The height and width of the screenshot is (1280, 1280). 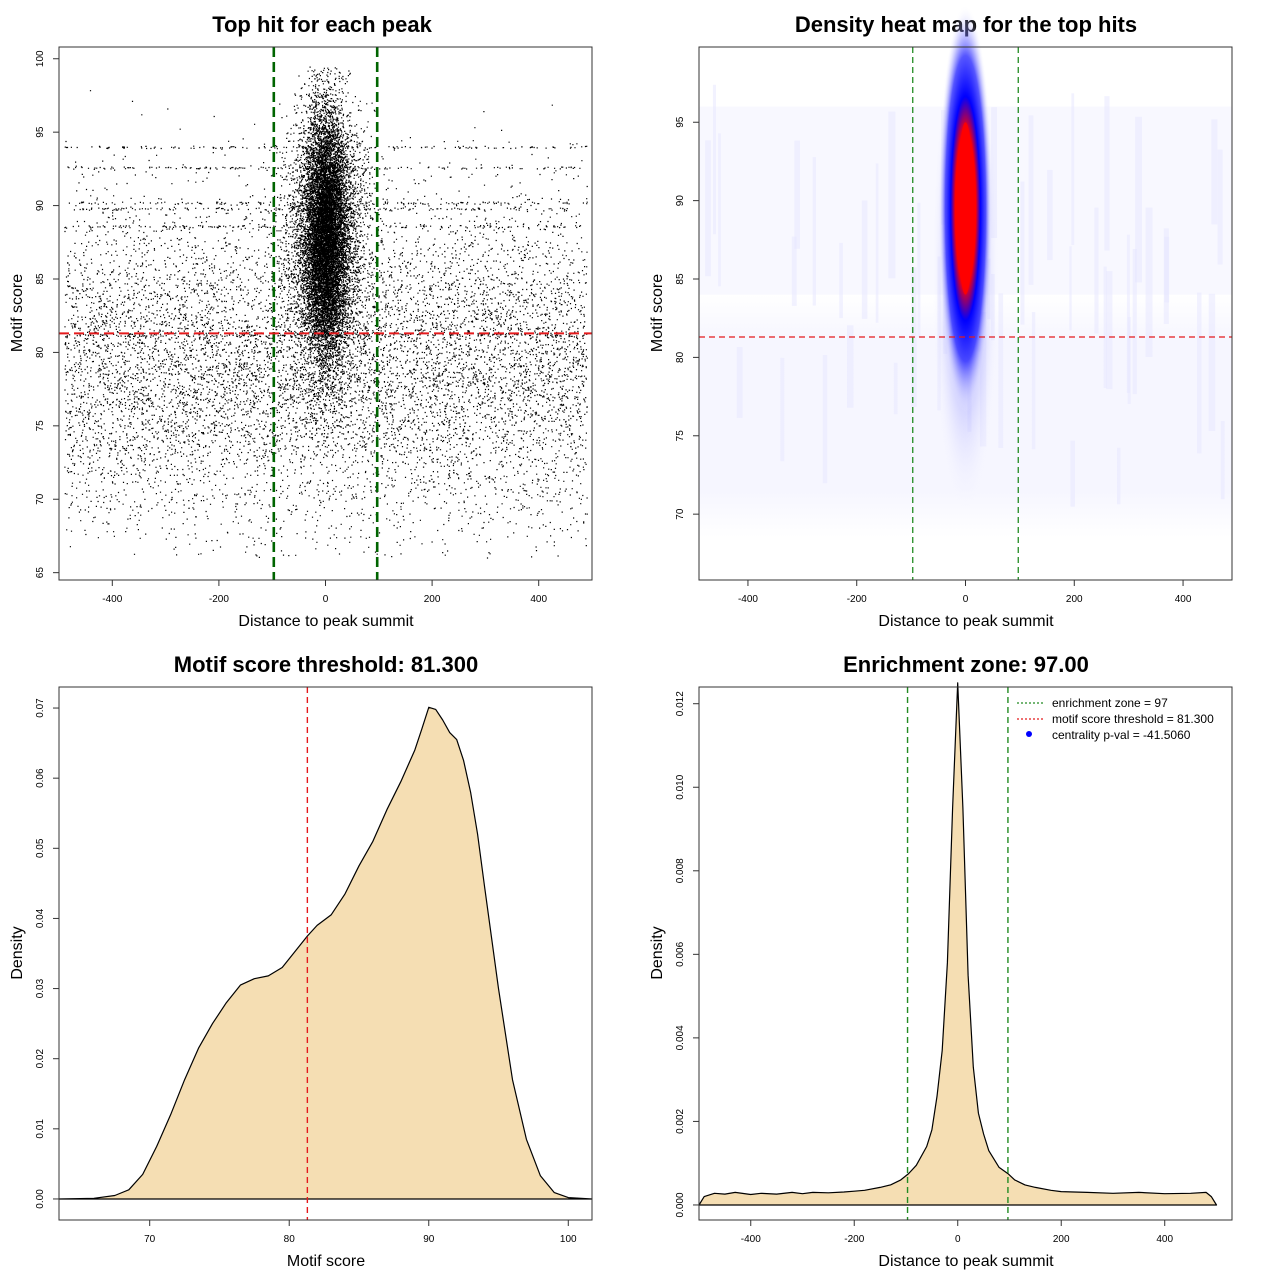 What do you see at coordinates (680, 201) in the screenshot?
I see `heatmap-ytick-label: 90` at bounding box center [680, 201].